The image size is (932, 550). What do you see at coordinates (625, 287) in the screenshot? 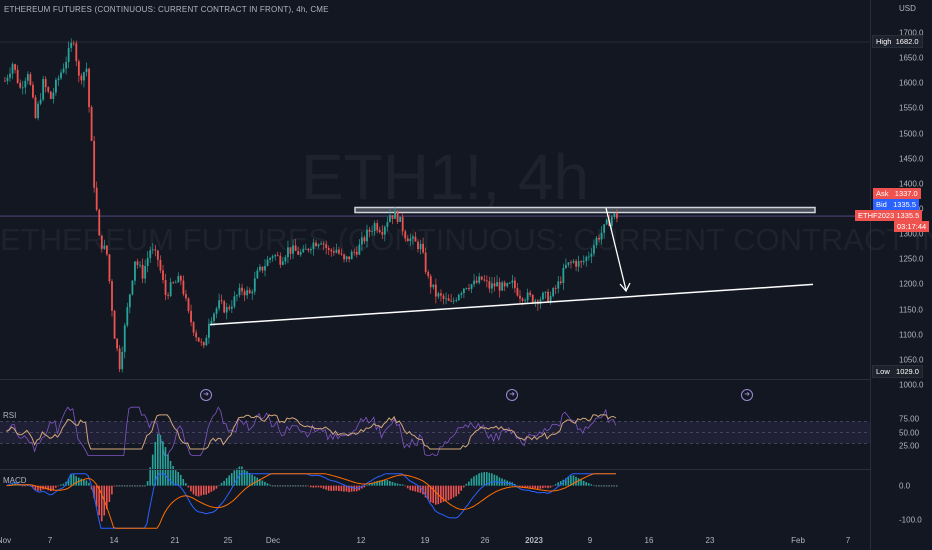
I see `projection-arrowhead` at bounding box center [625, 287].